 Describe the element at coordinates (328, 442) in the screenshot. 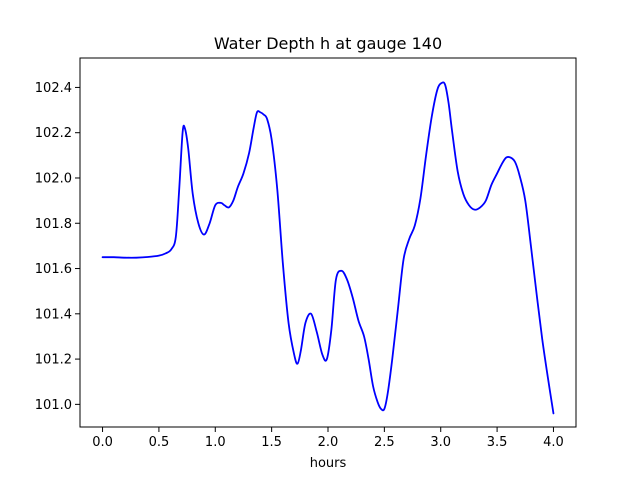

I see `x-tick-label: 2.0` at that location.